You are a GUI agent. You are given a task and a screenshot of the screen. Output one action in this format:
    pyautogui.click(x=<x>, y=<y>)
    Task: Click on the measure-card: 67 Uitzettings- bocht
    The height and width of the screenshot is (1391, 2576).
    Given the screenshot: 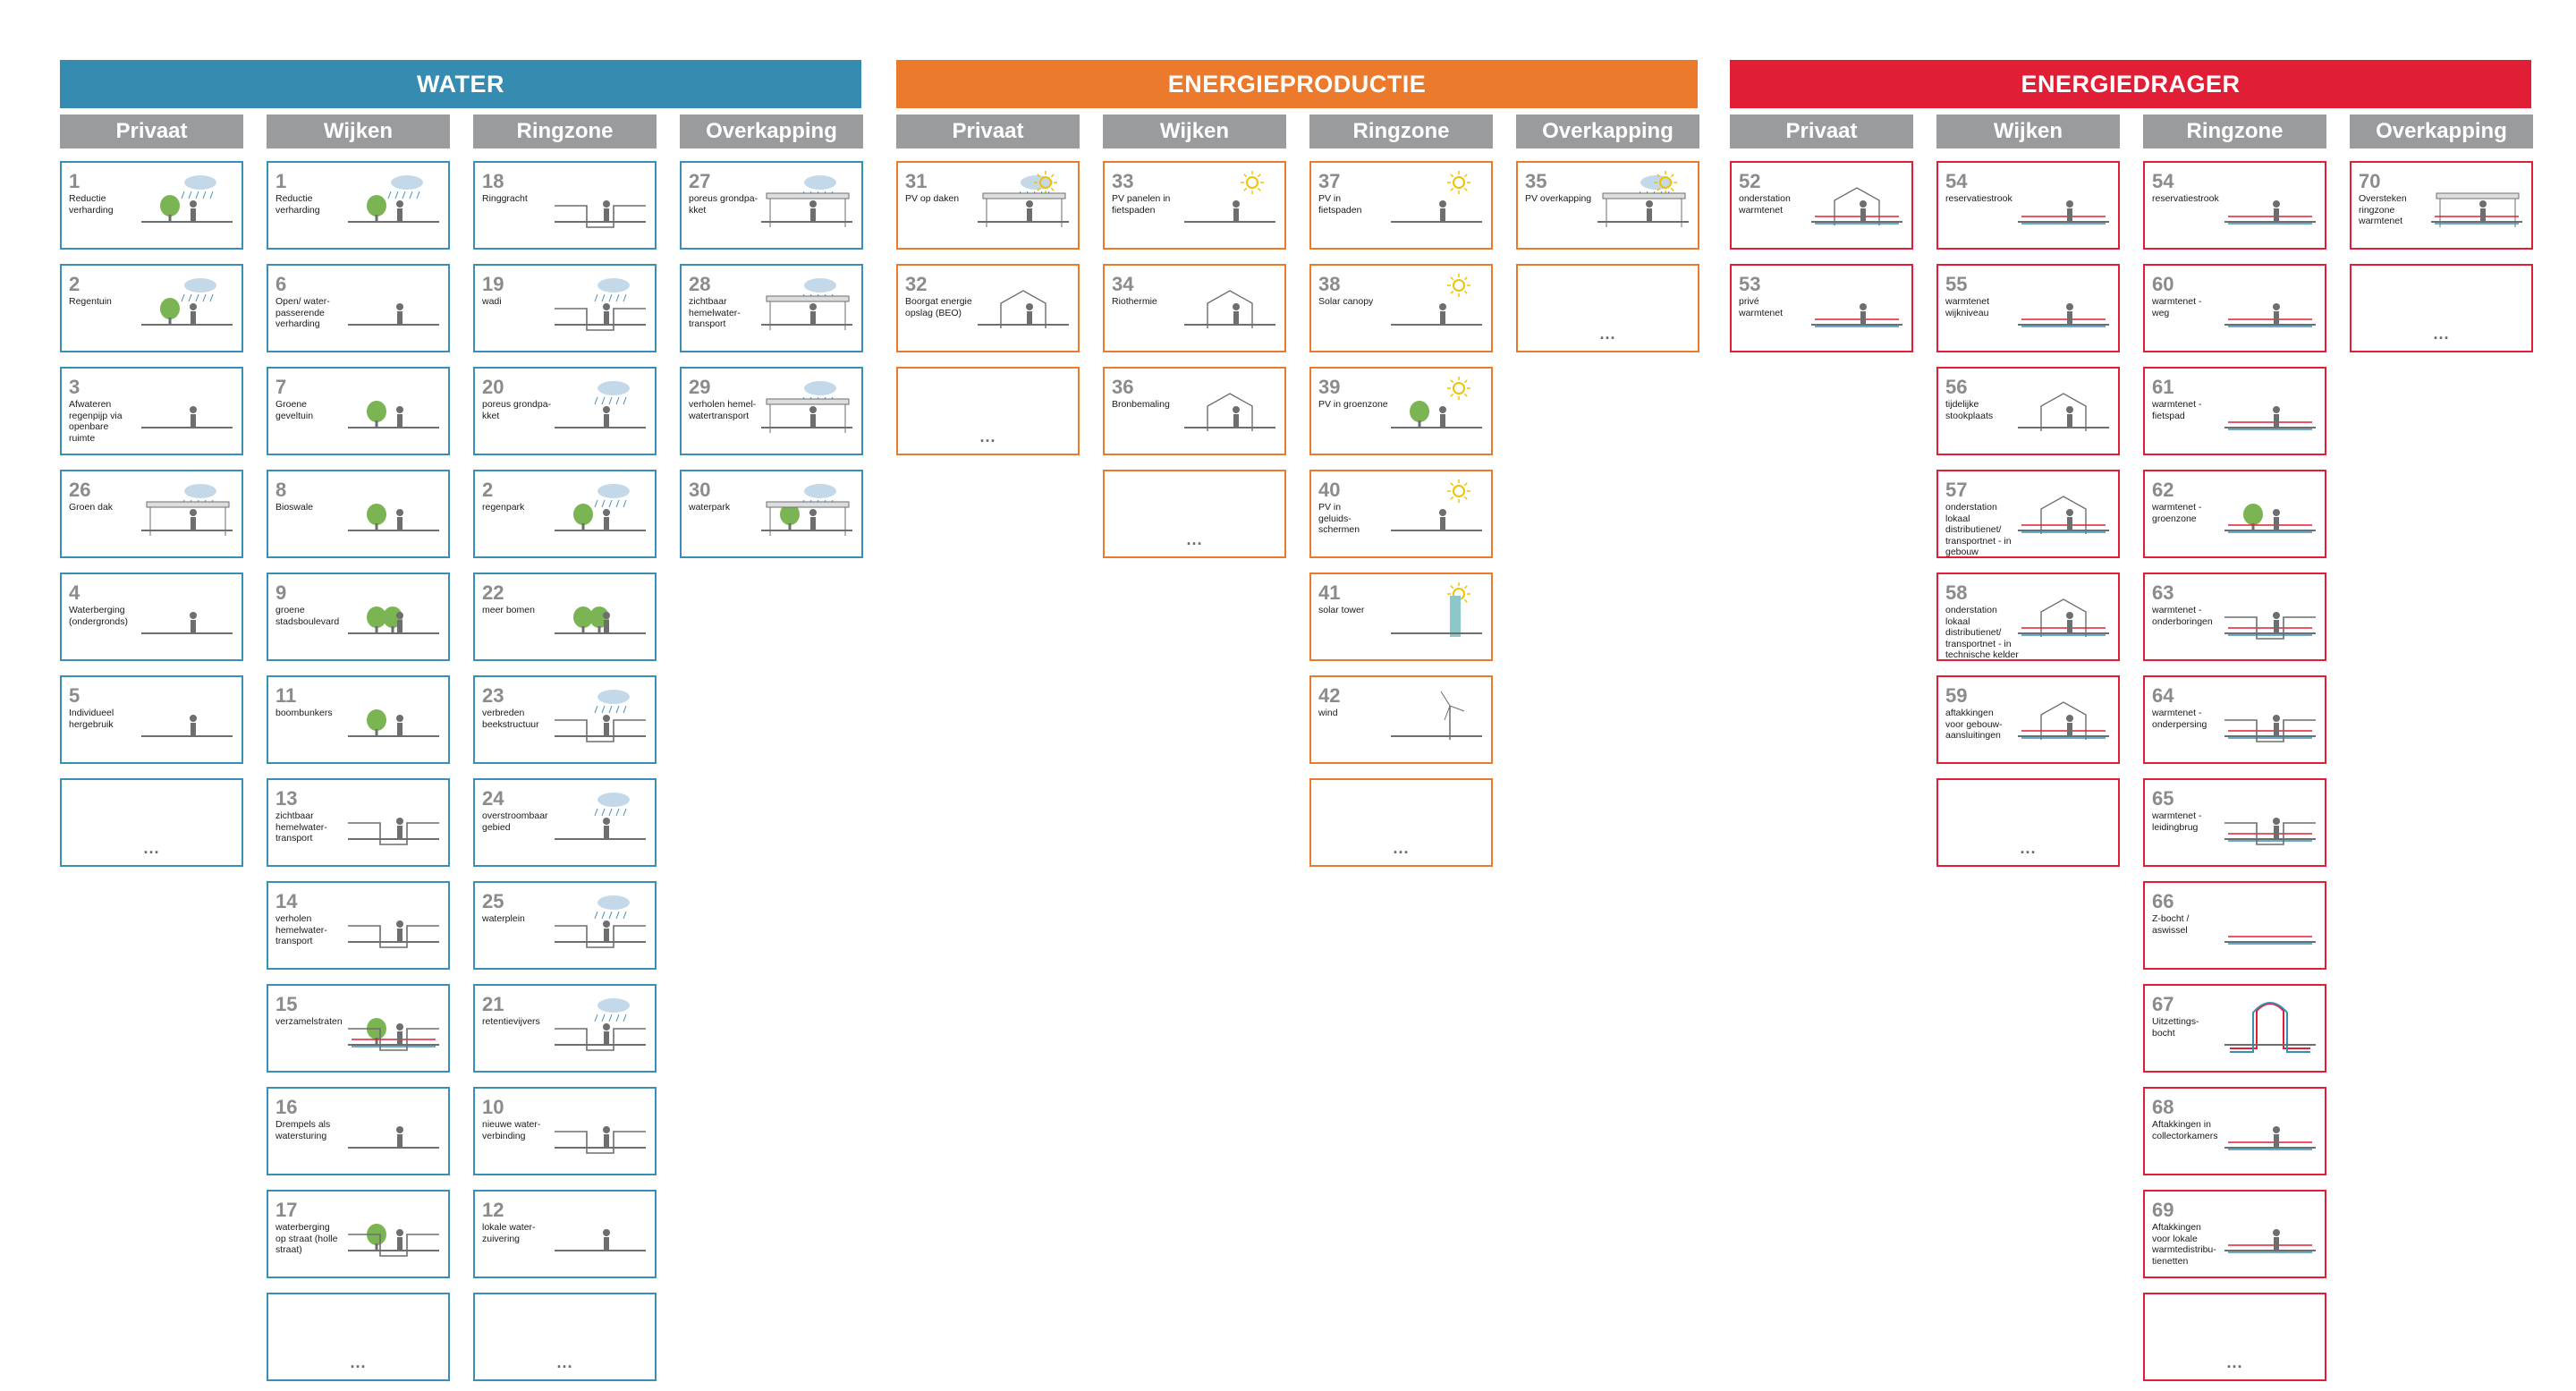 What is the action you would take?
    pyautogui.click(x=2234, y=1028)
    